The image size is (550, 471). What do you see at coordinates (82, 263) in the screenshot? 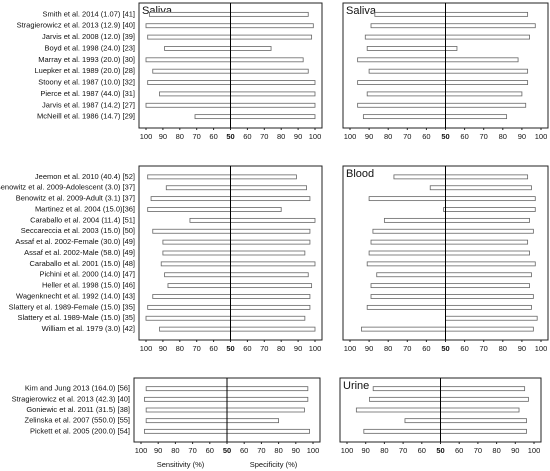
I see `study-label: Caraballo et al. 2001 (15.0) [48]` at bounding box center [82, 263].